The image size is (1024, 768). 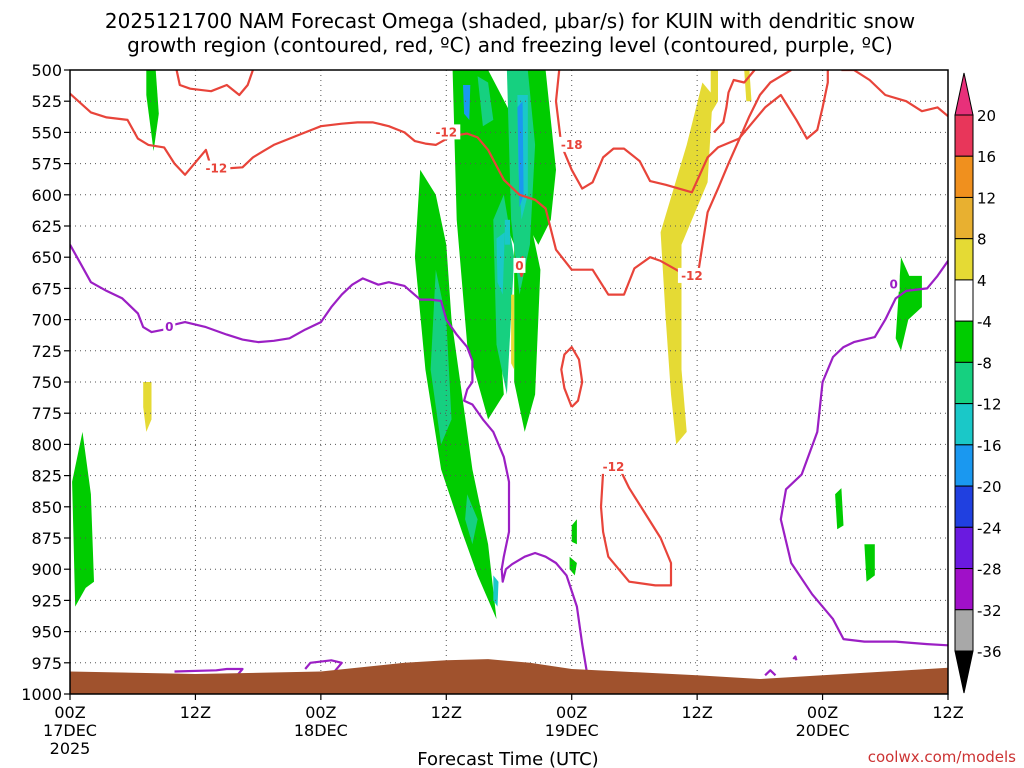 What do you see at coordinates (964, 672) in the screenshot?
I see `colorbar-bottom-arrow` at bounding box center [964, 672].